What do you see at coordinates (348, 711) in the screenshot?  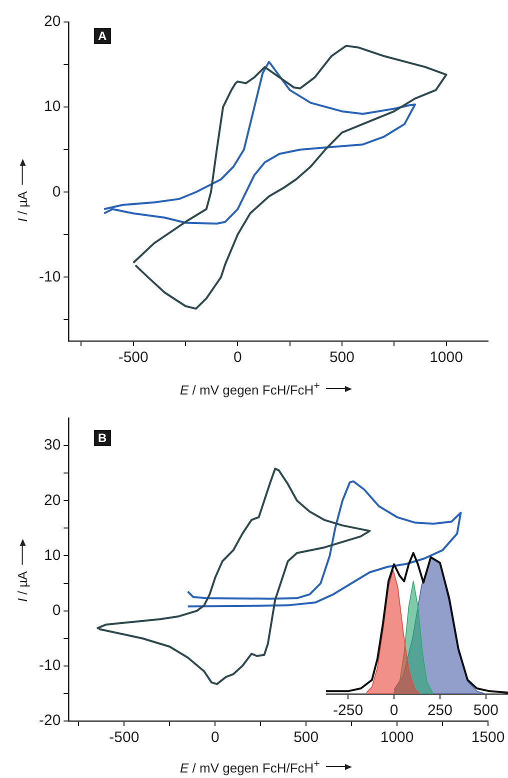 I see `x-tick-label: -250` at bounding box center [348, 711].